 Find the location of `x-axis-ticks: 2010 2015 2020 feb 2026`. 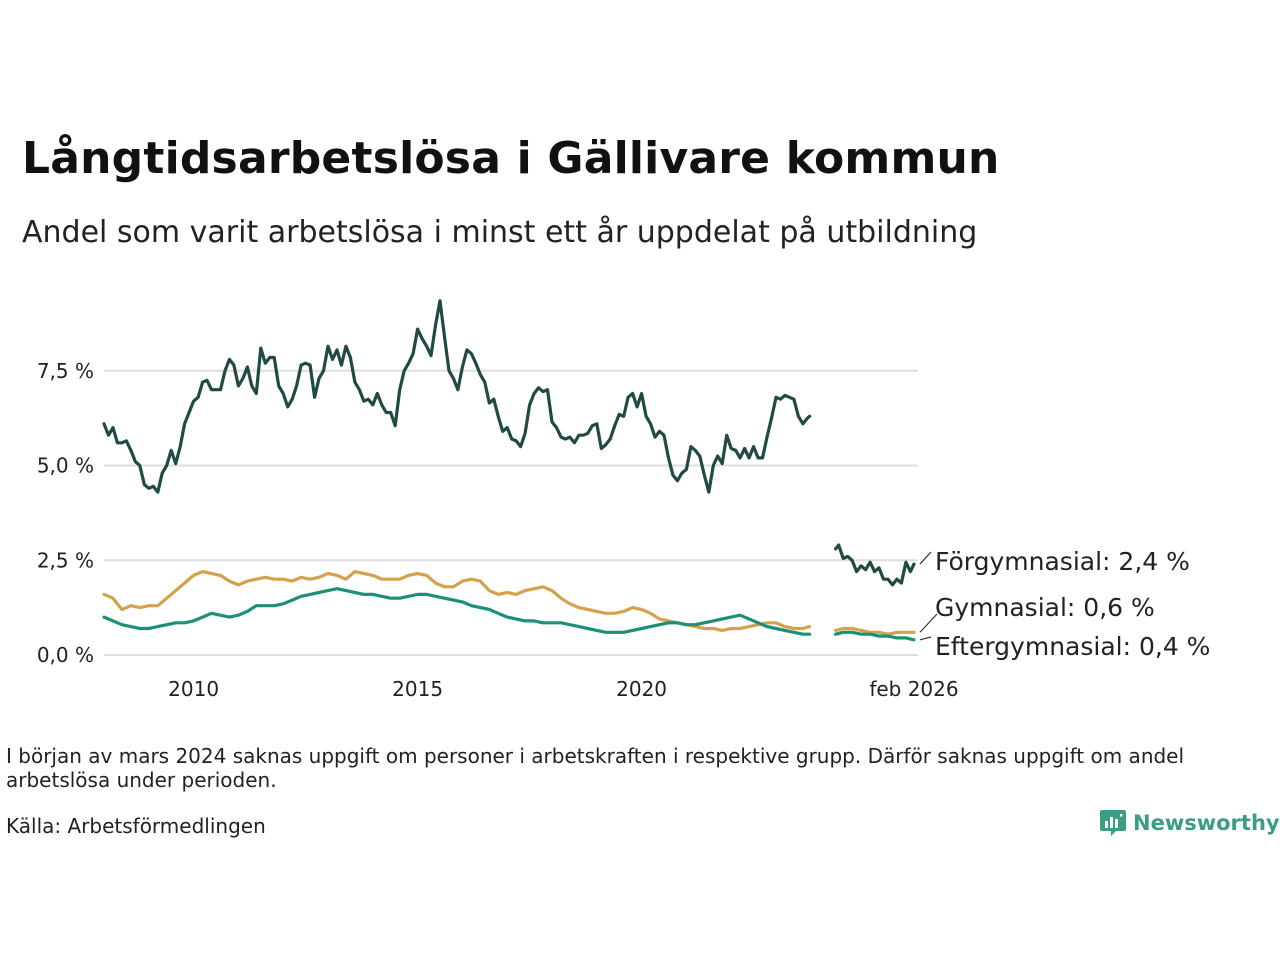

x-axis-ticks: 2010 2015 2020 feb 2026 is located at coordinates (563, 689).